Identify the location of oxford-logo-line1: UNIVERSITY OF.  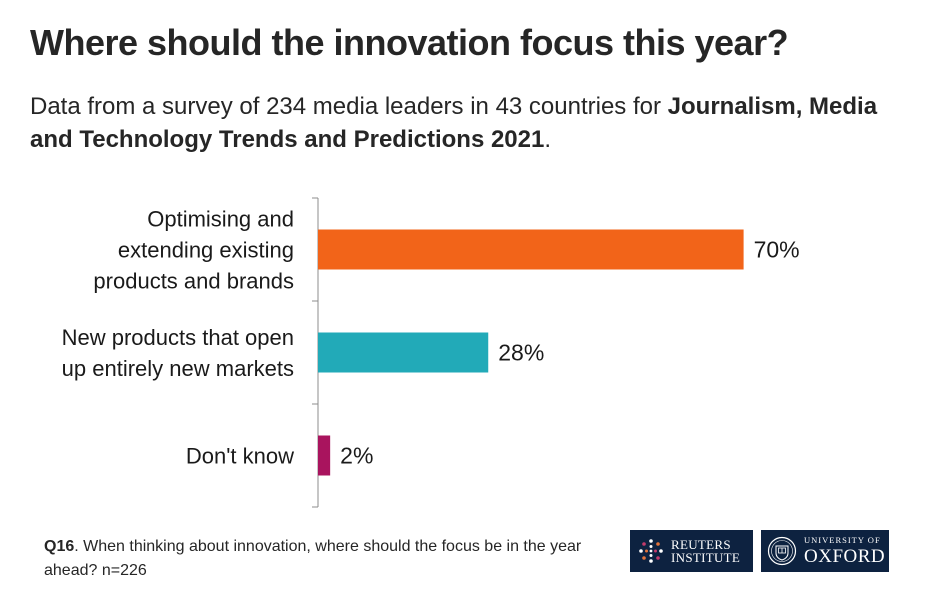
(842, 540).